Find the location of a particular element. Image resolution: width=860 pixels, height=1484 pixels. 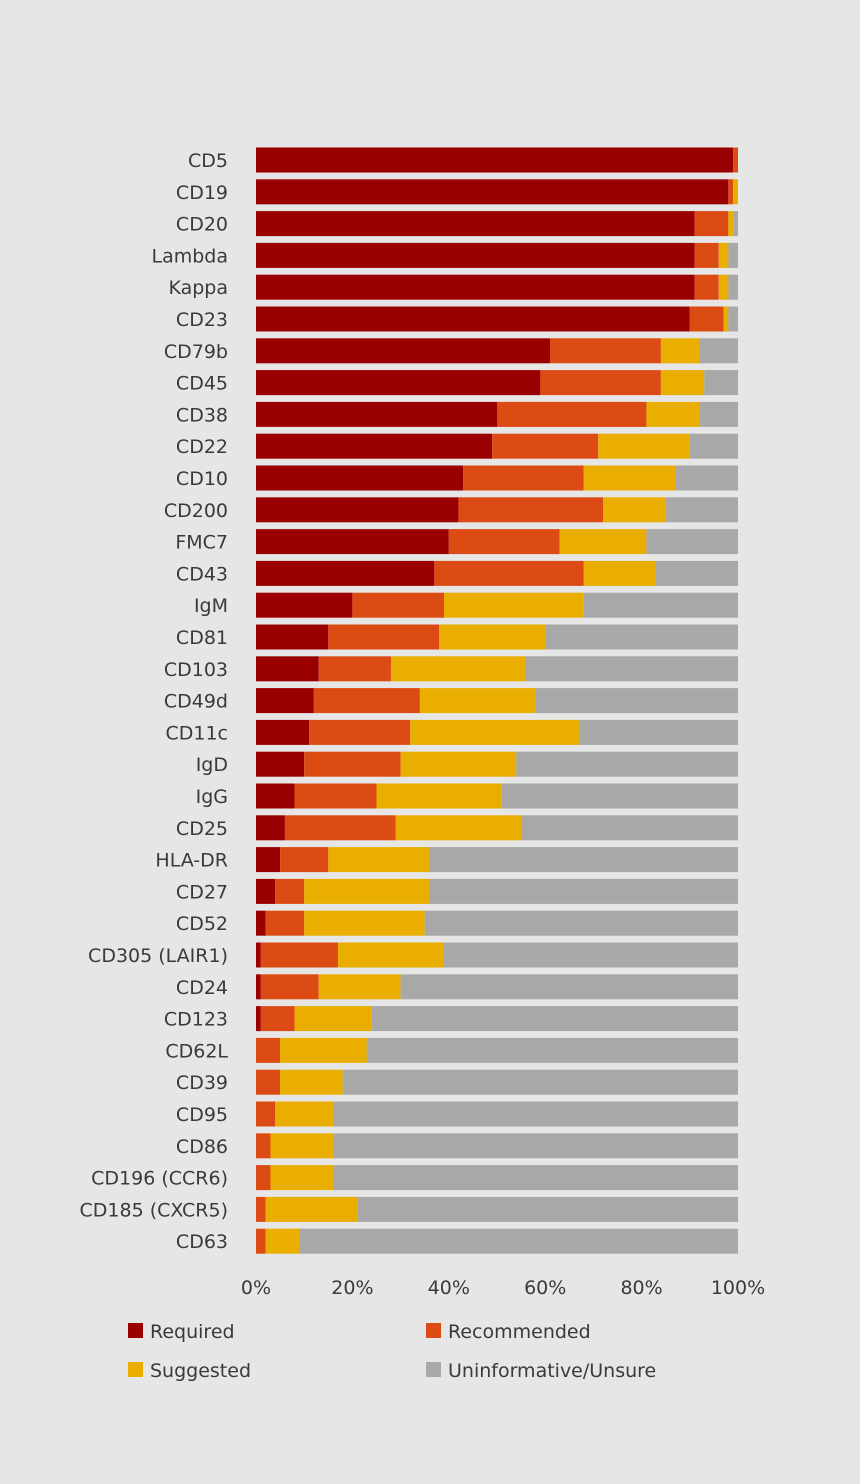

category-label: CD86 is located at coordinates (202, 1147).